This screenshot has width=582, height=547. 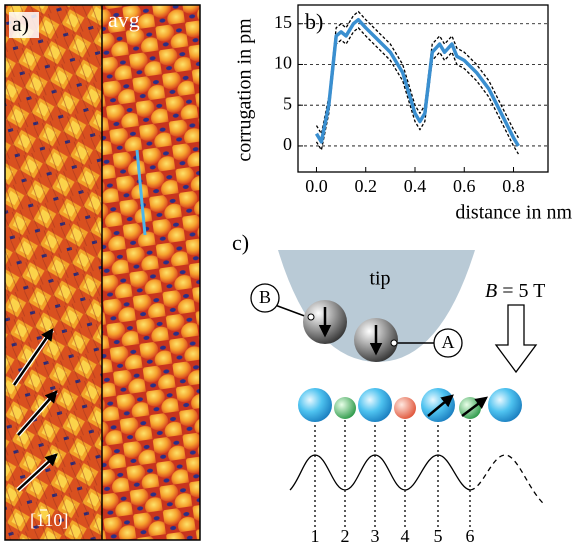 I want to click on direction-label: [110], so click(x=49, y=520).